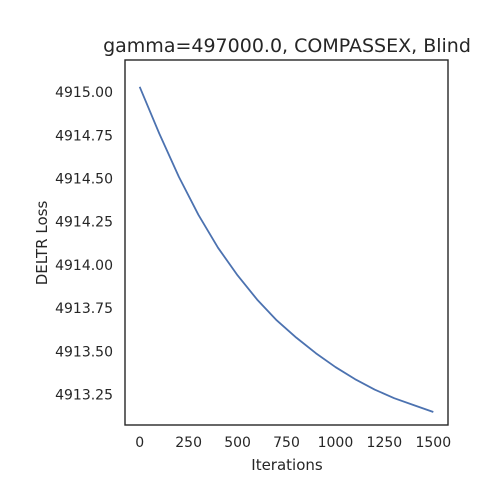 This screenshot has height=500, width=500. Describe the element at coordinates (433, 443) in the screenshot. I see `x-tick-label: 1500` at that location.